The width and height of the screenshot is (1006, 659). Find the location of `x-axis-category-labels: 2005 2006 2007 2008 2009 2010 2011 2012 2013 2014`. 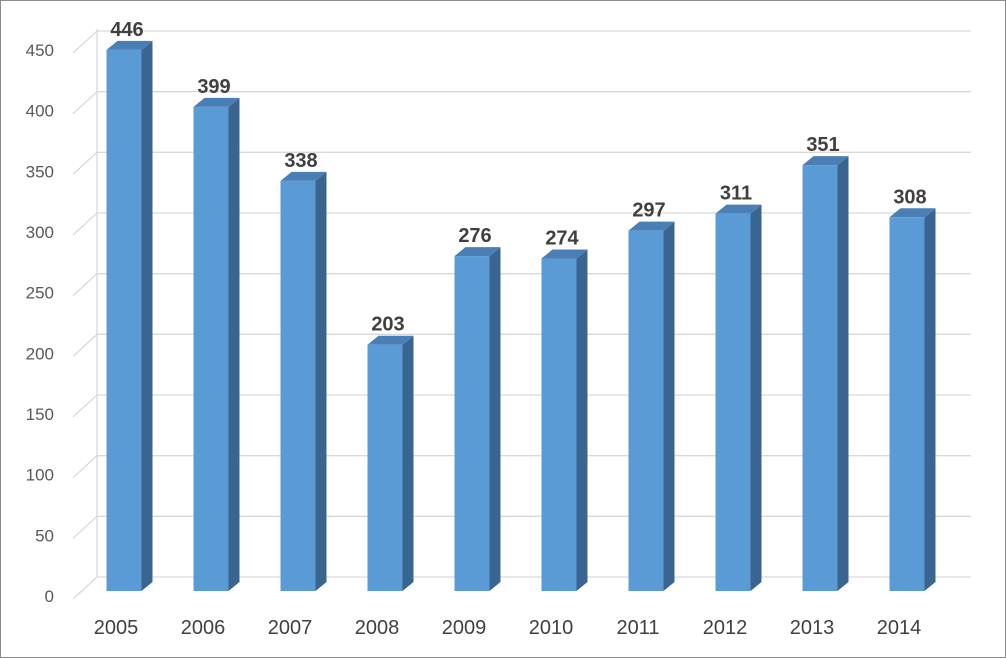

x-axis-category-labels: 2005 2006 2007 2008 2009 2010 2011 2012 2013 2014 is located at coordinates (508, 628).